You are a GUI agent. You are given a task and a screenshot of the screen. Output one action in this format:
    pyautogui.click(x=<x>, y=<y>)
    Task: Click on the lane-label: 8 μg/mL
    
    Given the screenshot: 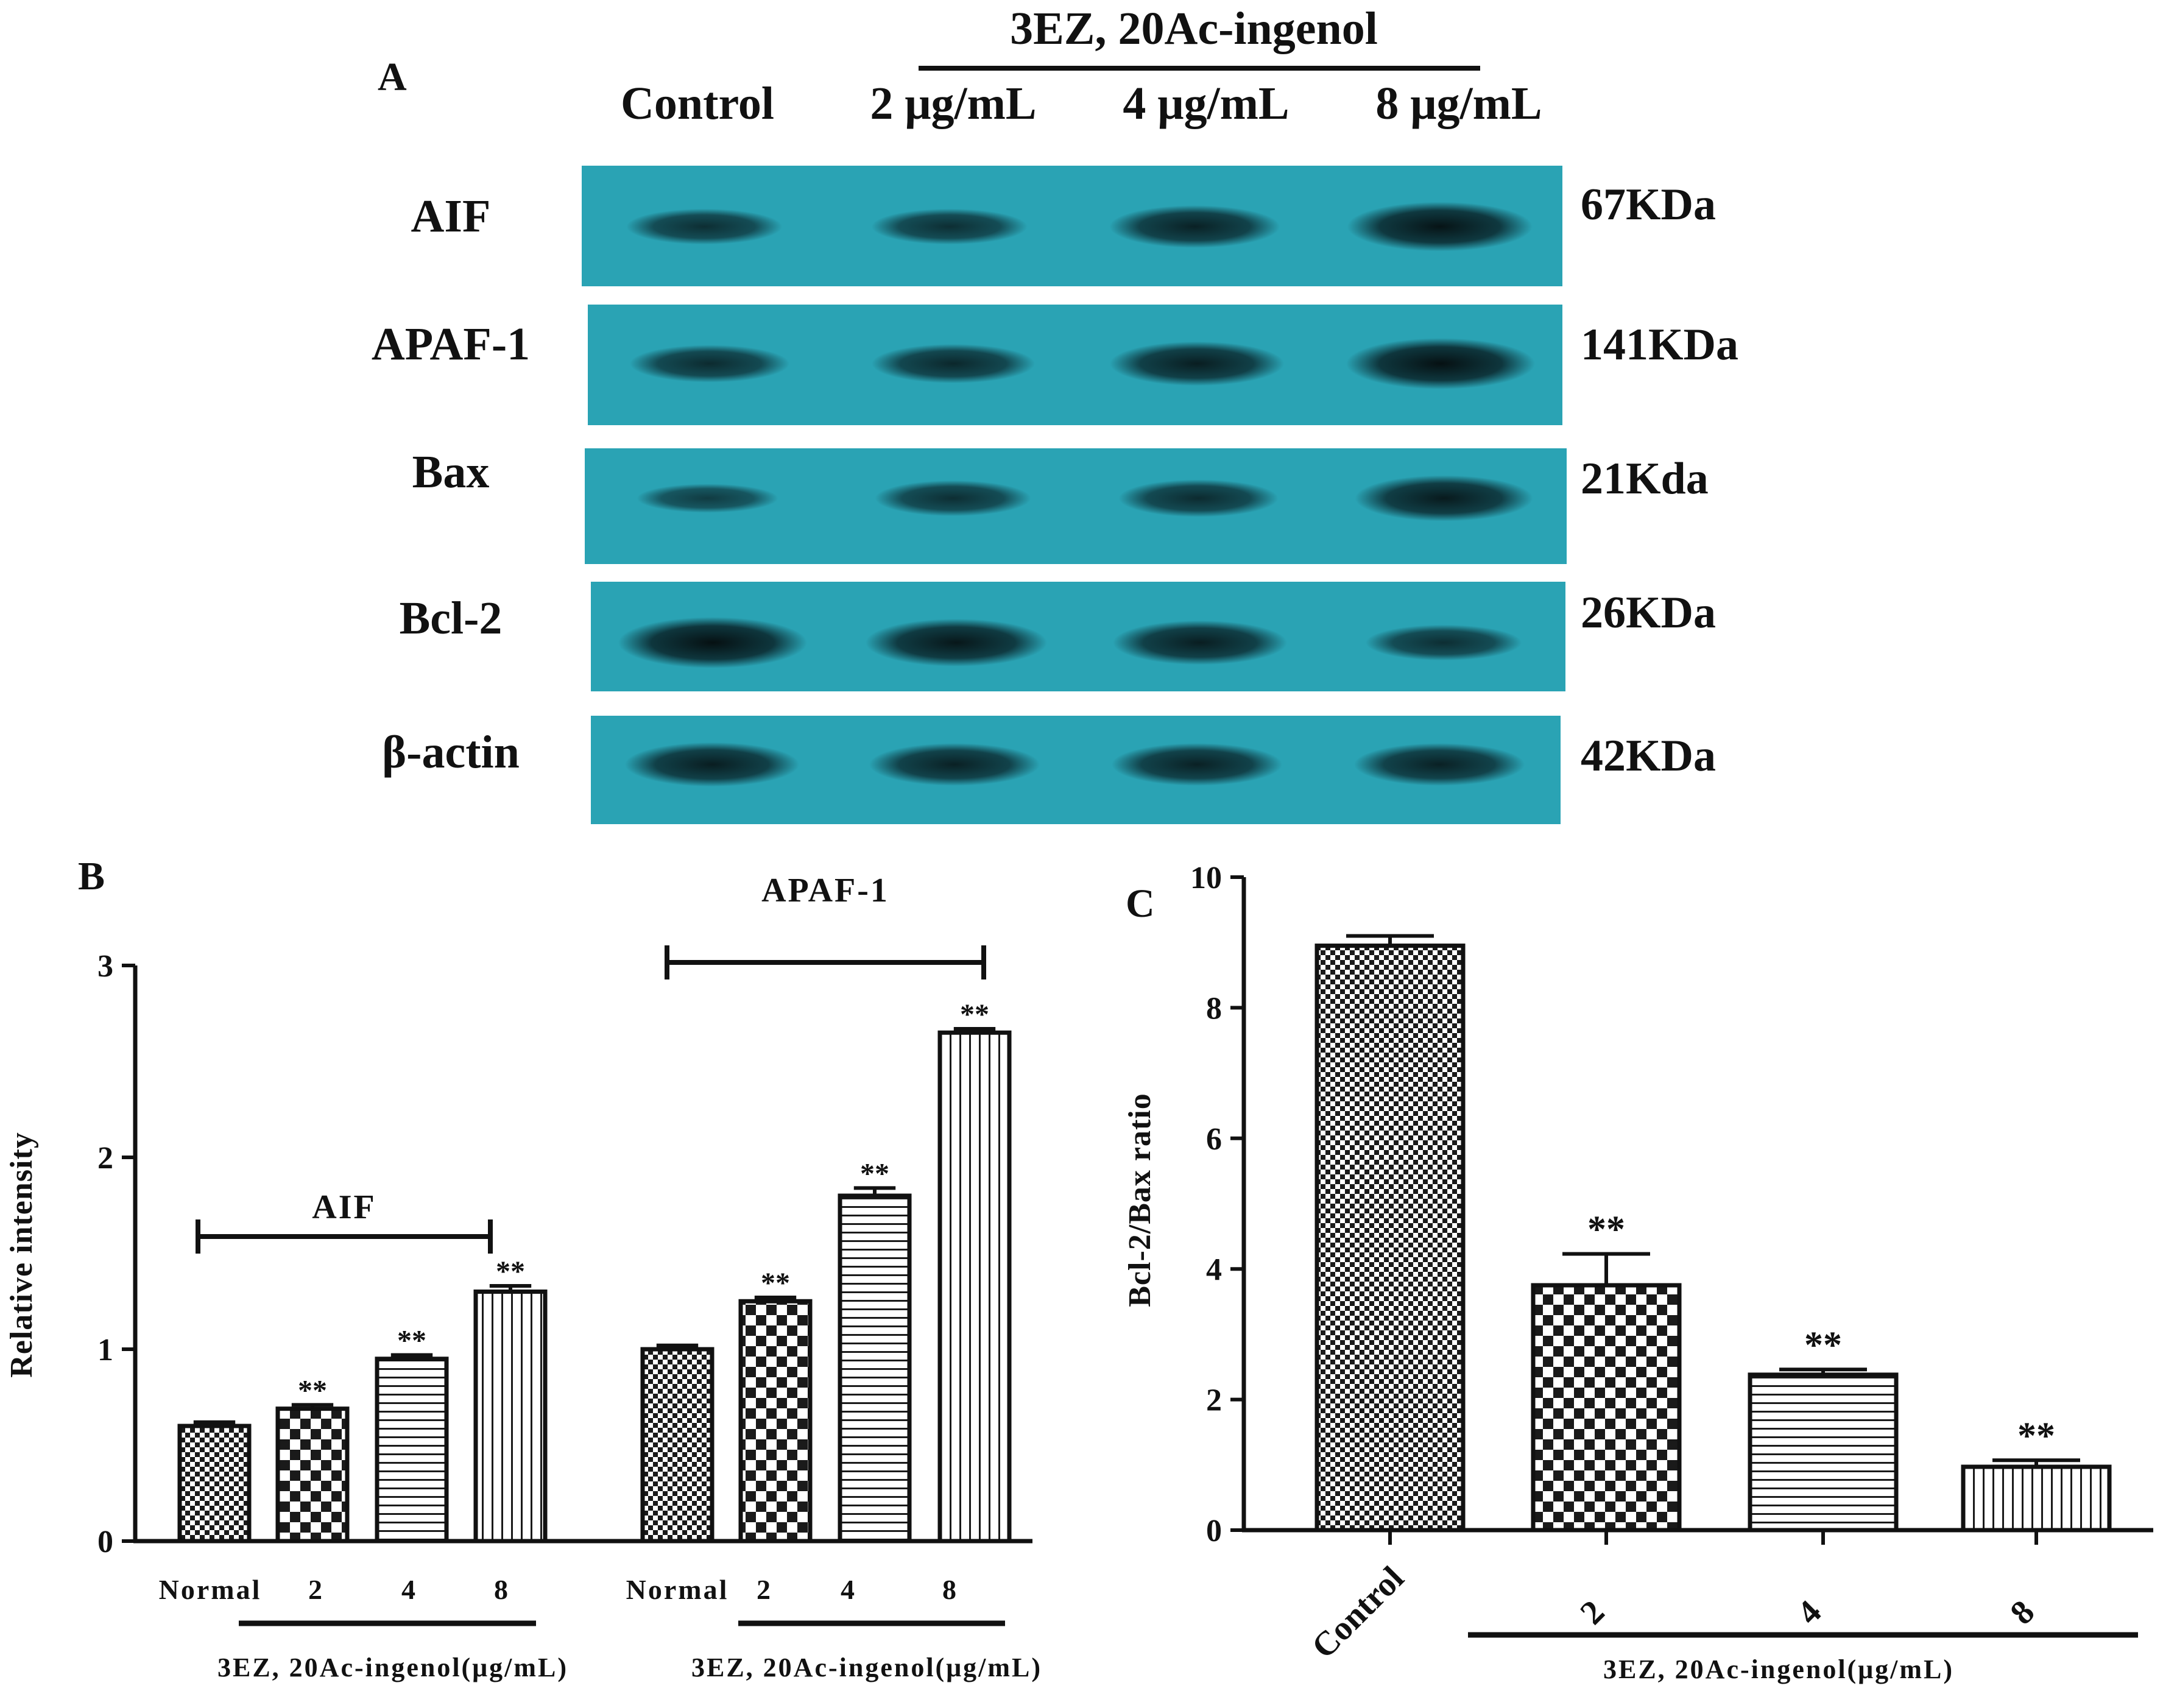 What is the action you would take?
    pyautogui.click(x=1459, y=104)
    